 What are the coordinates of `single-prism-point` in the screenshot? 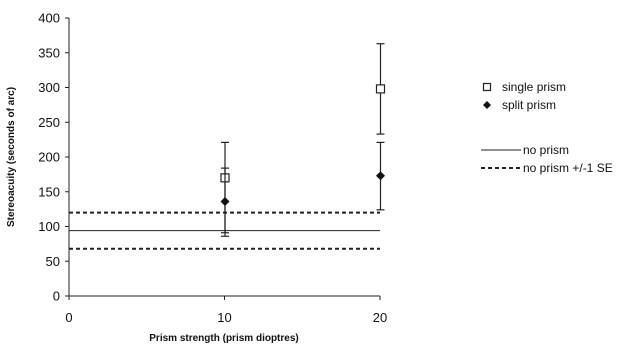 It's located at (380, 89).